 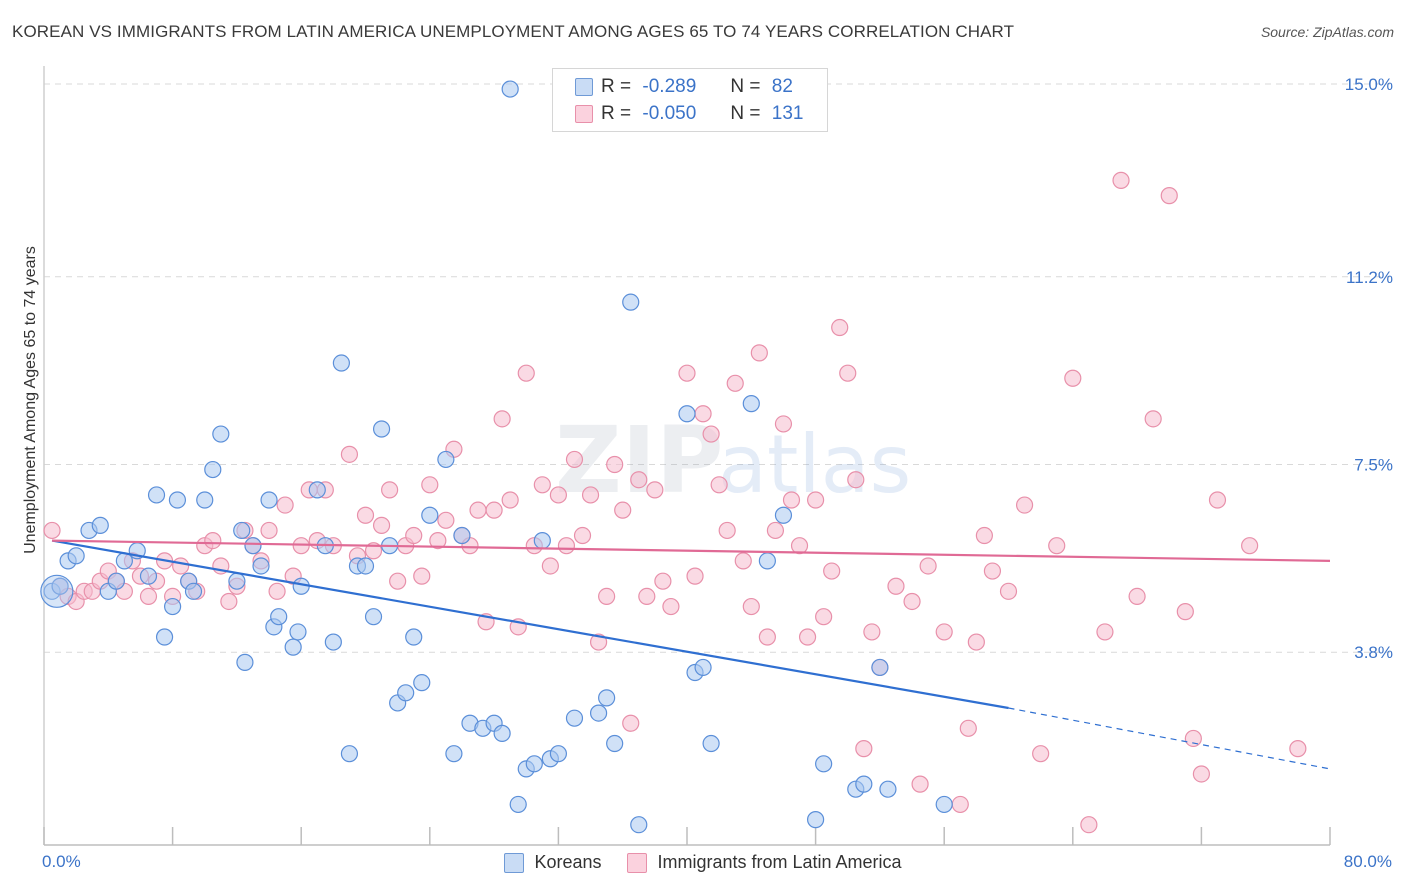 I want to click on legend-item-koreans: Koreans, so click(x=552, y=862).